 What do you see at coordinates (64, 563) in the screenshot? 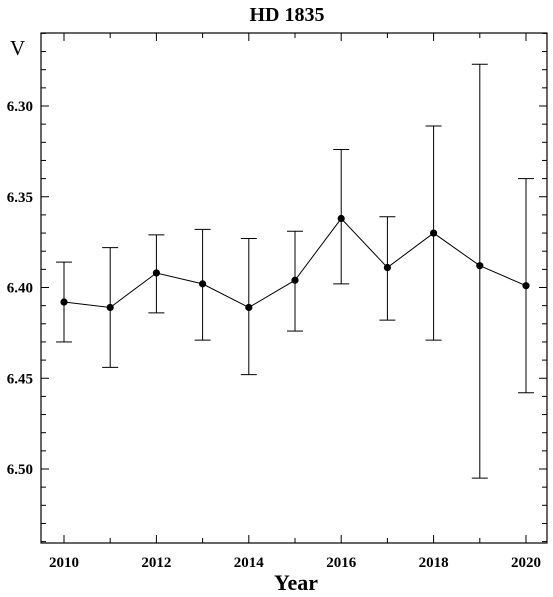
I see `x-tick-label: 2010` at bounding box center [64, 563].